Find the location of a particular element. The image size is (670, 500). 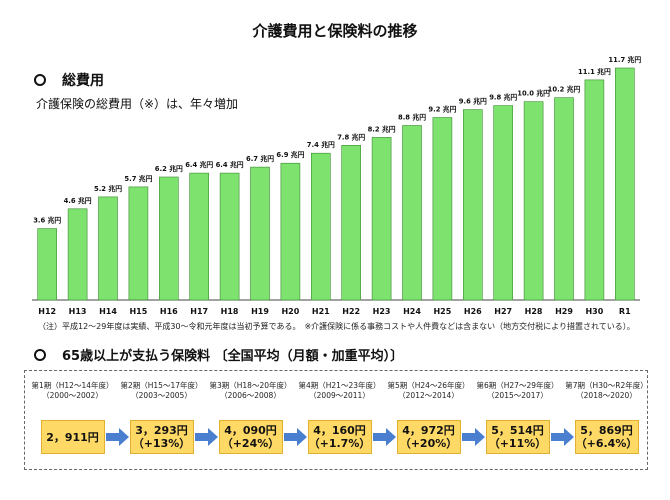

period-label: 第5期（H24〜26年度） （2012〜2014） is located at coordinates (429, 391).